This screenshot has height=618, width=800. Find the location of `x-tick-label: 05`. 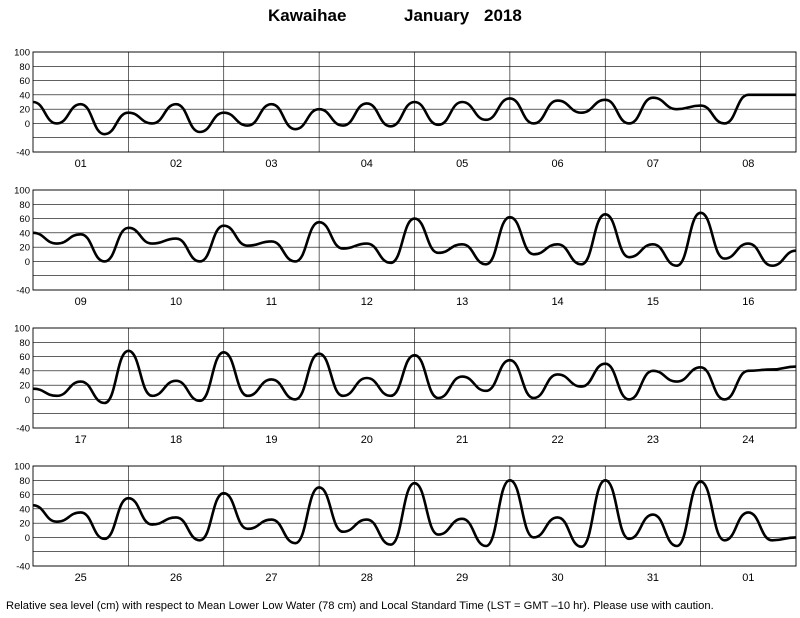

x-tick-label: 05 is located at coordinates (462, 164).